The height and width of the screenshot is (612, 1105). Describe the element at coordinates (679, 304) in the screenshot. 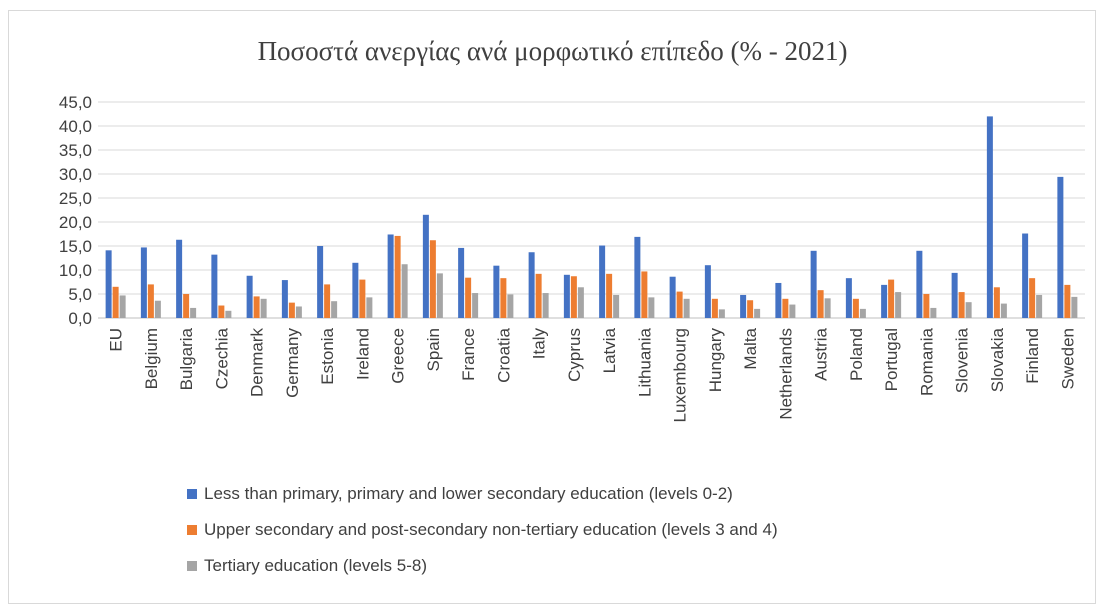

I see `bar-2-luxembourg` at that location.